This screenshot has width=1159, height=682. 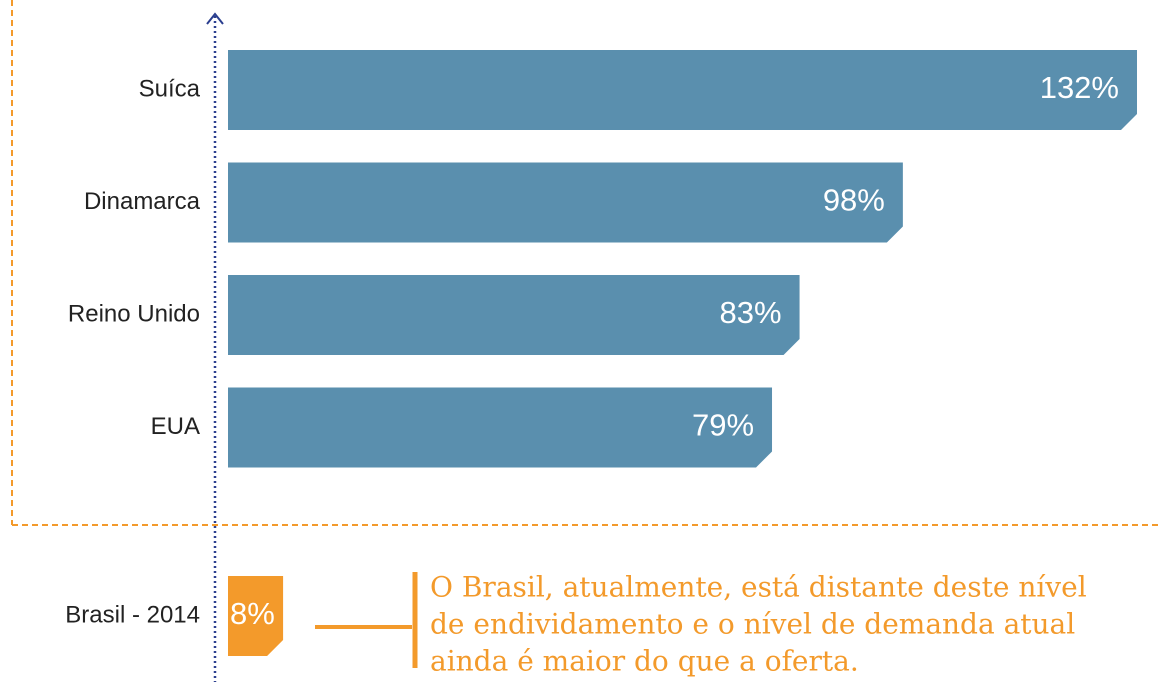 I want to click on category-label: Dinamarca, so click(x=142, y=201).